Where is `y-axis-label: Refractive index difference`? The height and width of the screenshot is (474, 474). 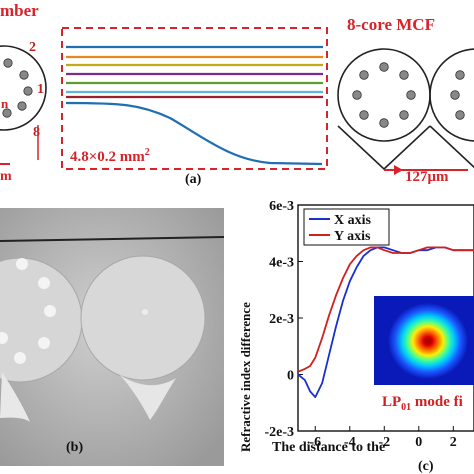
y-axis-label: Refractive index difference is located at coordinates (245, 377).